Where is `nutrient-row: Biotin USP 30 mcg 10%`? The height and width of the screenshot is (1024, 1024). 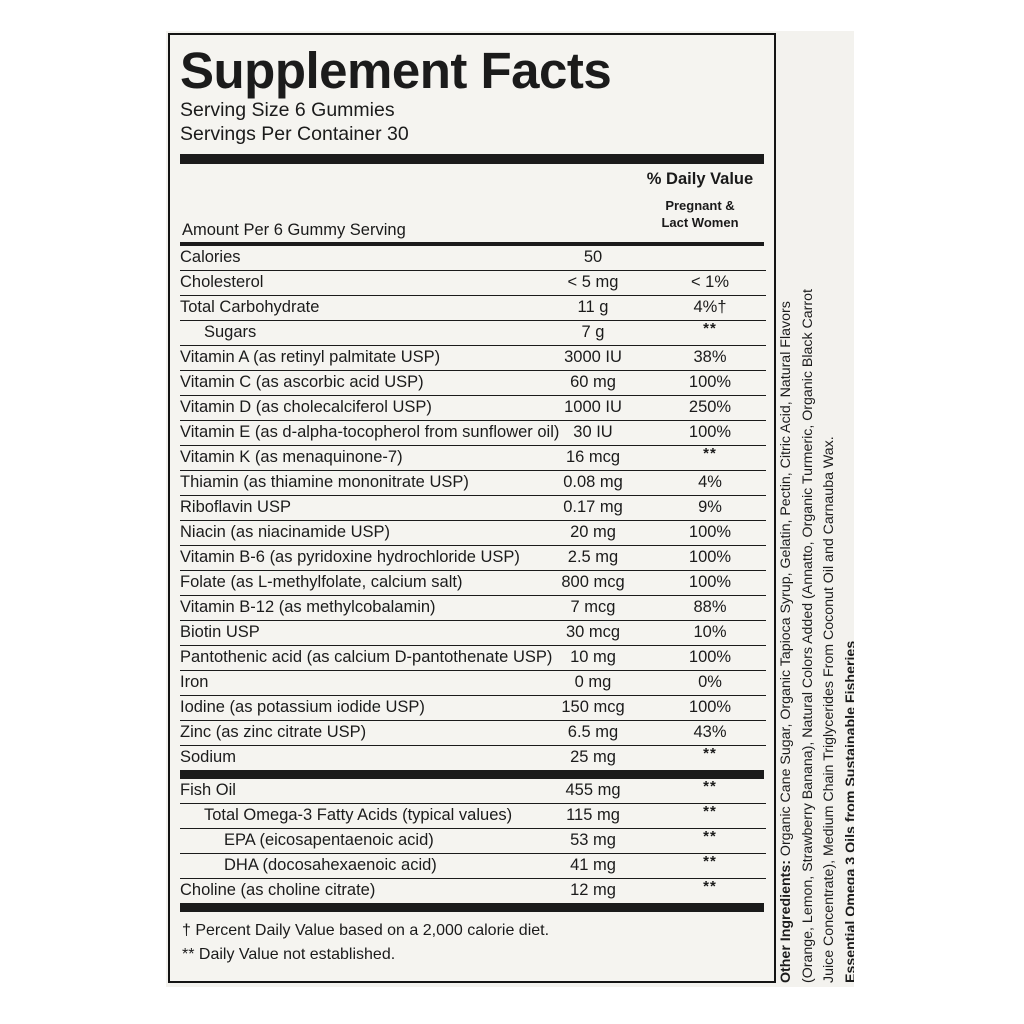
nutrient-row: Biotin USP 30 mcg 10% is located at coordinates (473, 633).